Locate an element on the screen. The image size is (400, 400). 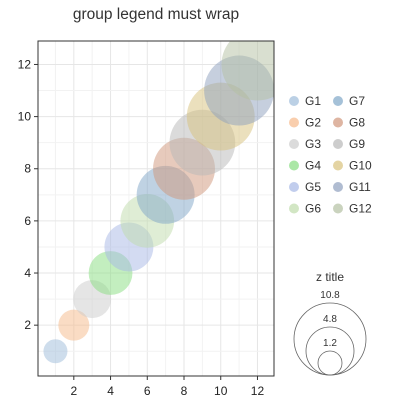
x-tick-label: 8 is located at coordinates (184, 391).